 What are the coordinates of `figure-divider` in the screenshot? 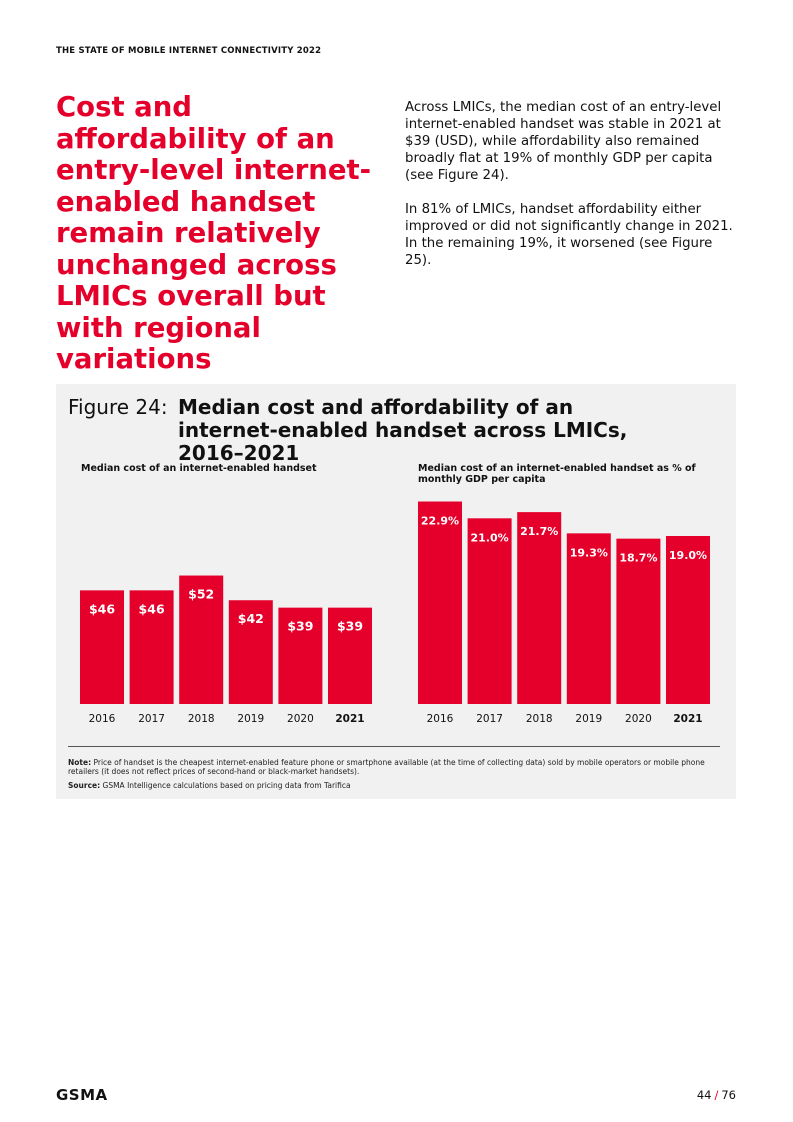 It's located at (394, 746).